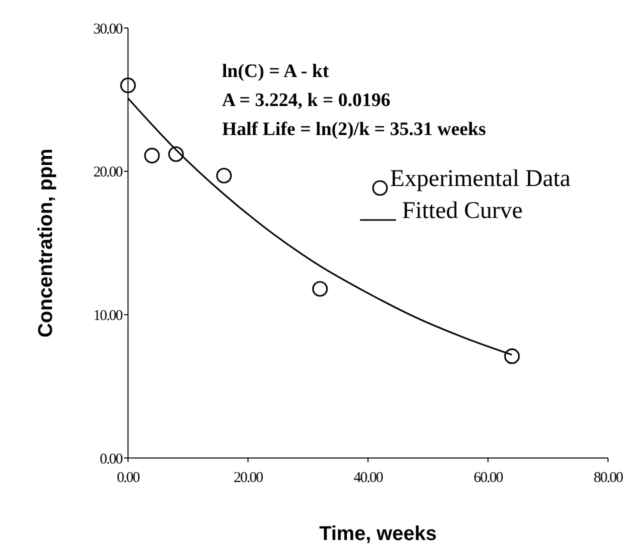 This screenshot has height=550, width=628. What do you see at coordinates (354, 129) in the screenshot?
I see `annotation: Half Life = ln(2)/k = 35.31 weeks` at bounding box center [354, 129].